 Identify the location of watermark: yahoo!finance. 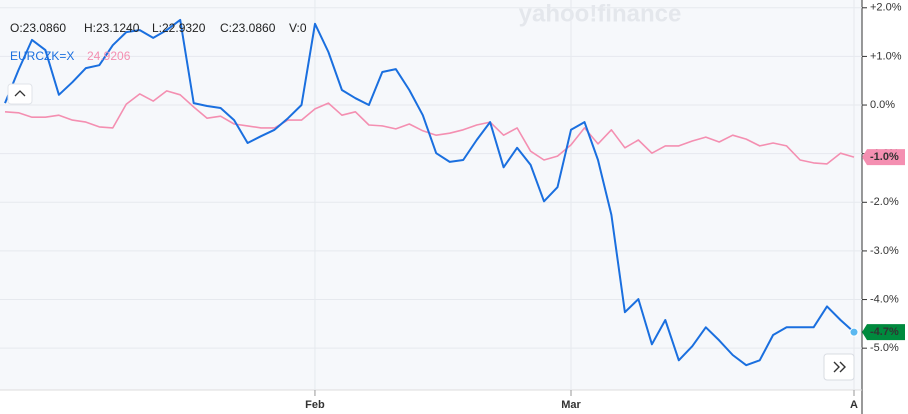
(600, 13).